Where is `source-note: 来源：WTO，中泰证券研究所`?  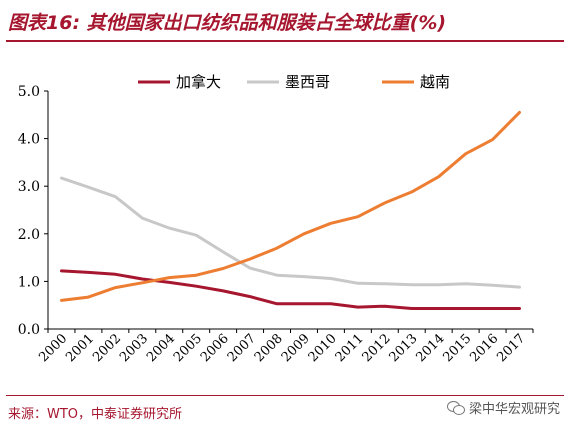
source-note: 来源：WTO，中泰证券研究所 is located at coordinates (95, 414).